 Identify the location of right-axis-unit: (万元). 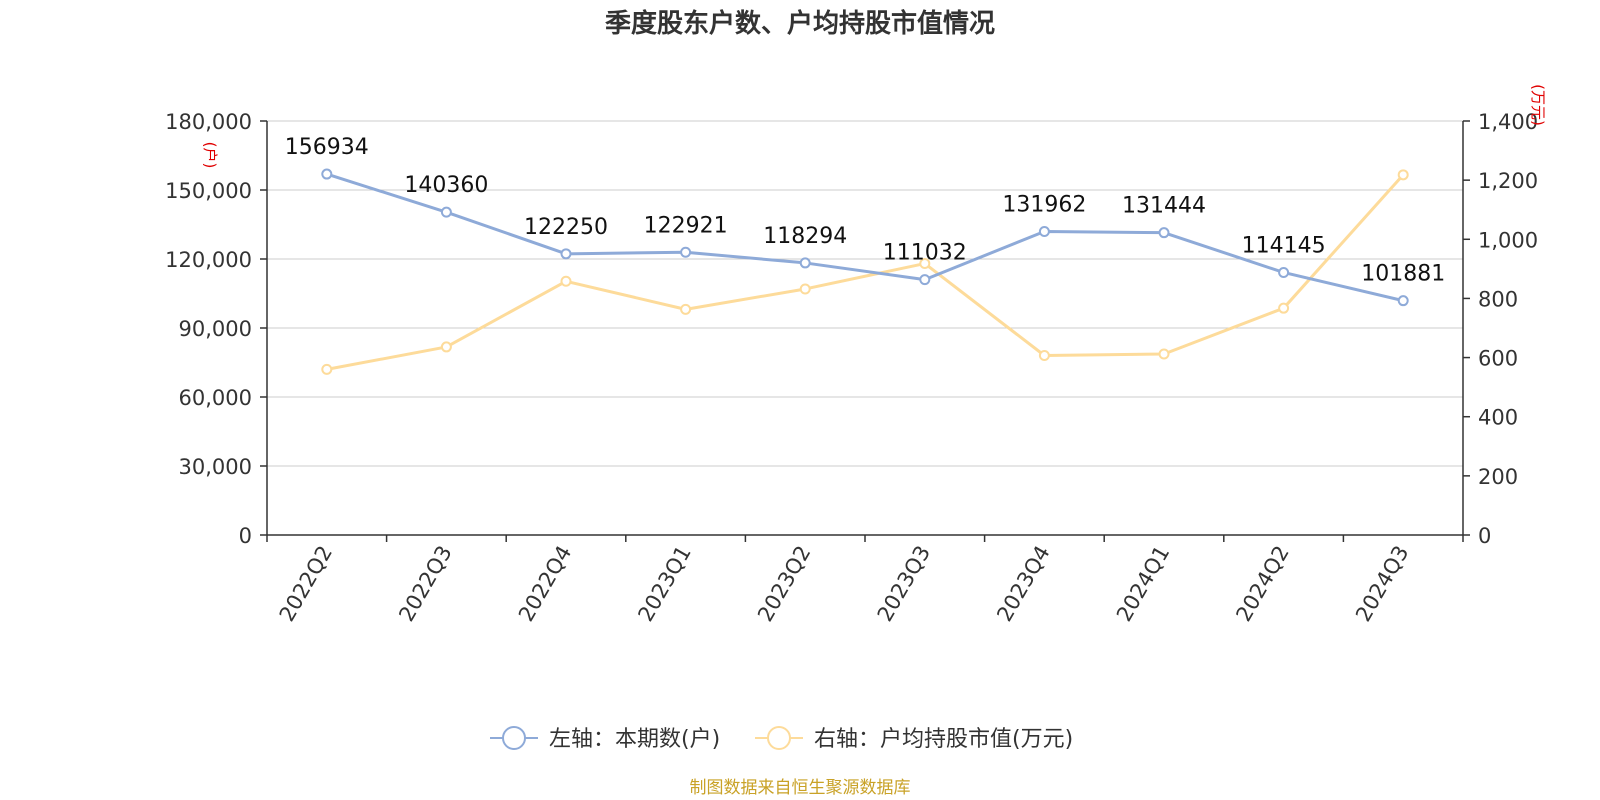
(1538, 105).